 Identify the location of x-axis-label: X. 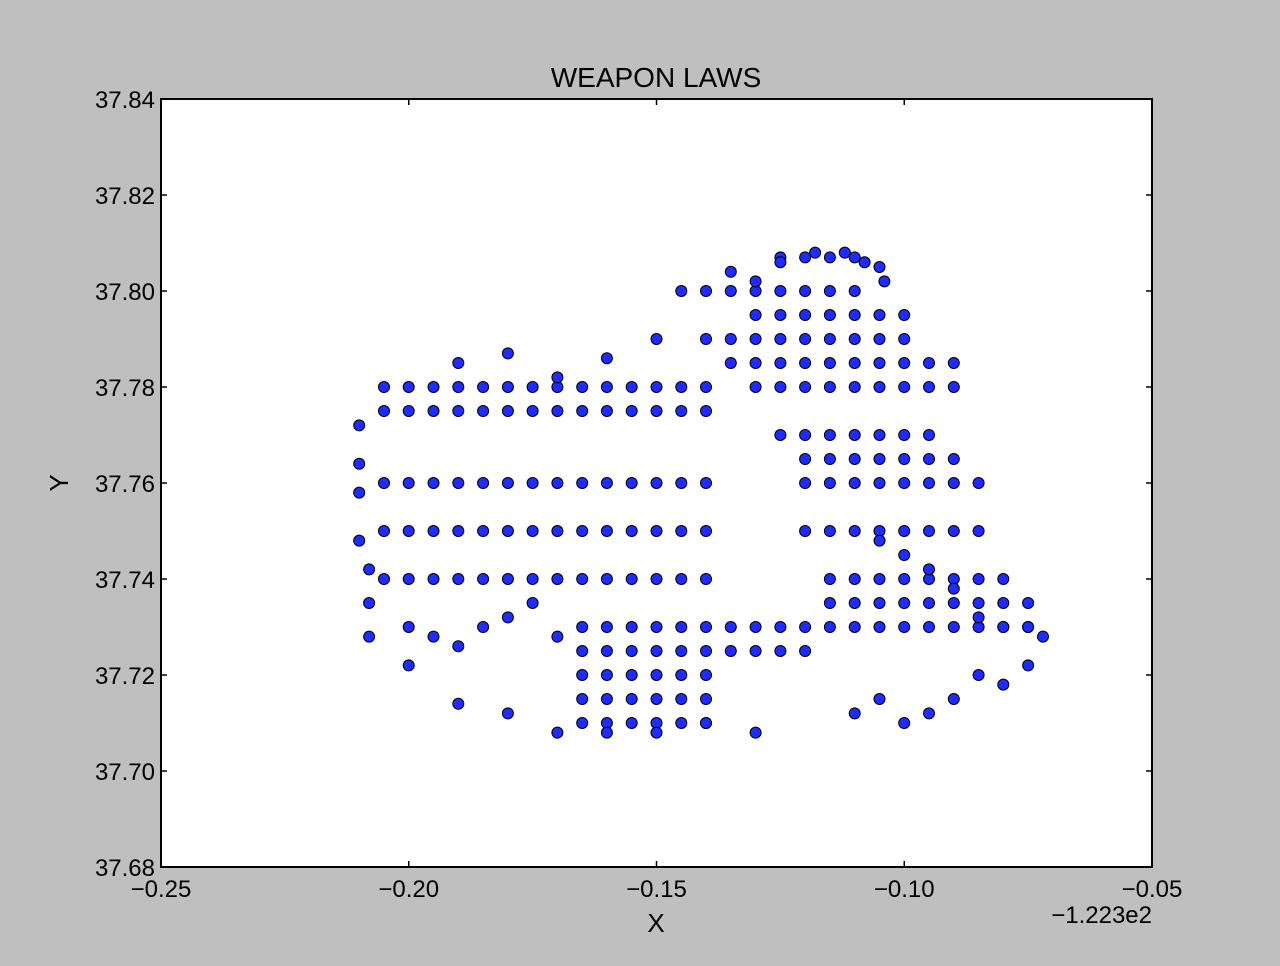
(655, 923).